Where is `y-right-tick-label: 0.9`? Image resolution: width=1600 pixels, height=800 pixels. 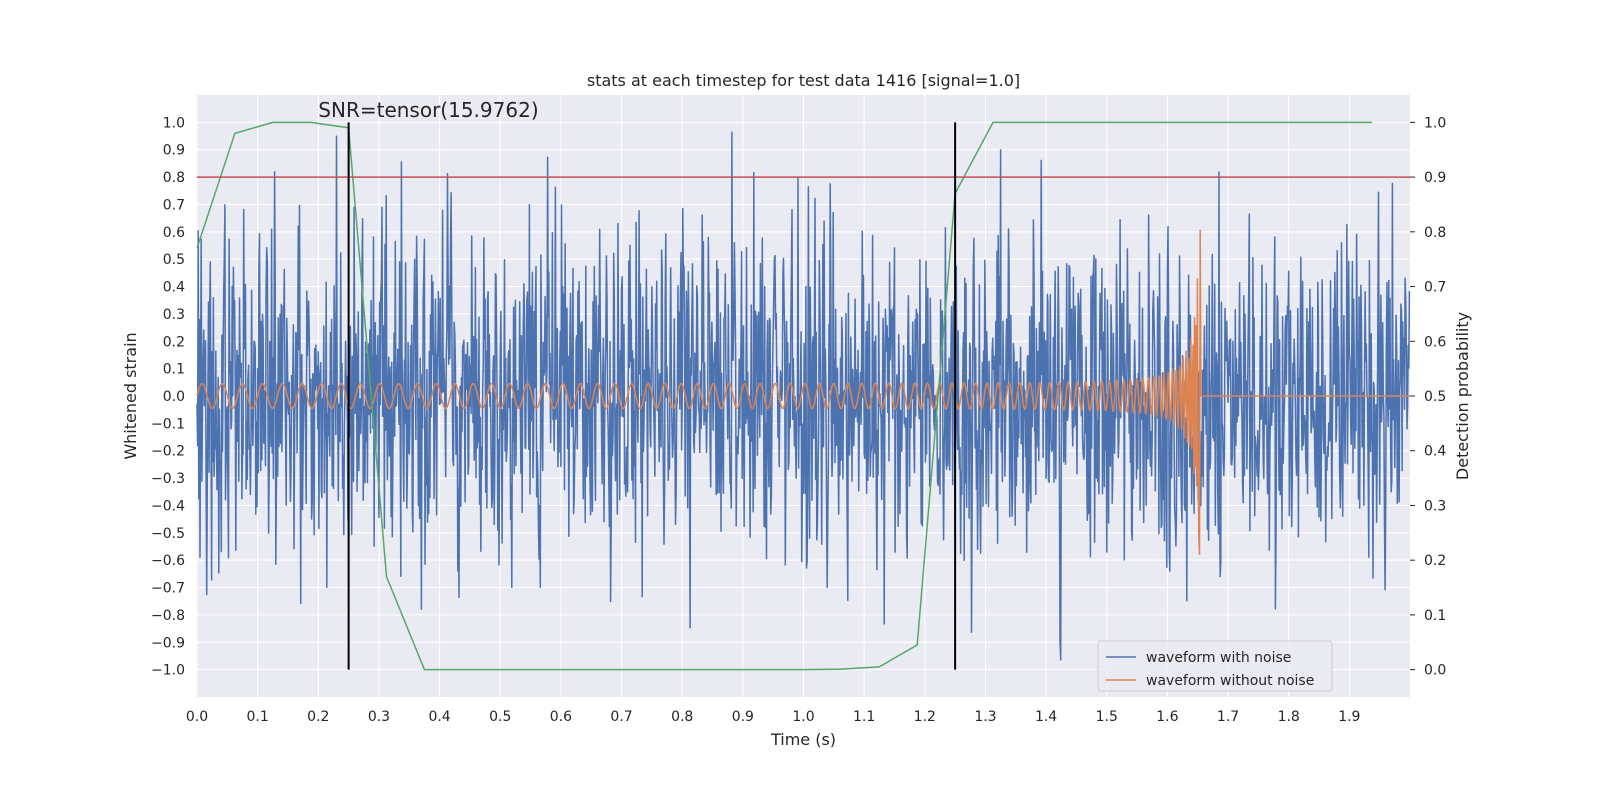
y-right-tick-label: 0.9 is located at coordinates (1435, 178).